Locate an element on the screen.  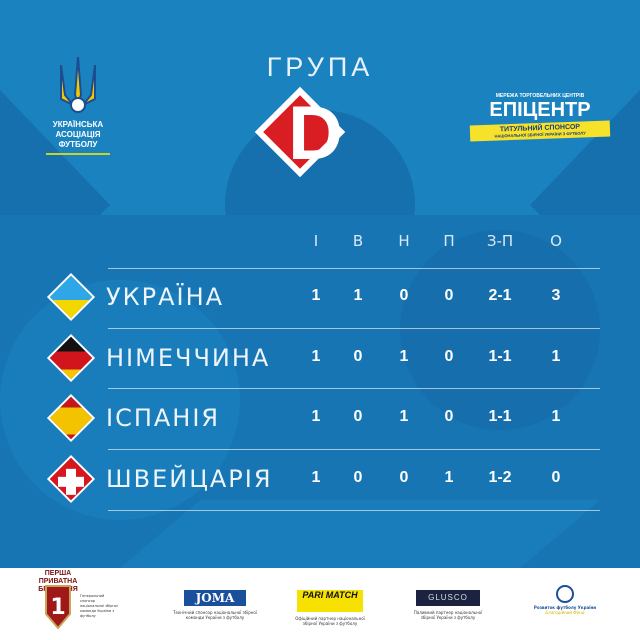
federation-name-line: ФУТБОЛУ is located at coordinates (78, 144).